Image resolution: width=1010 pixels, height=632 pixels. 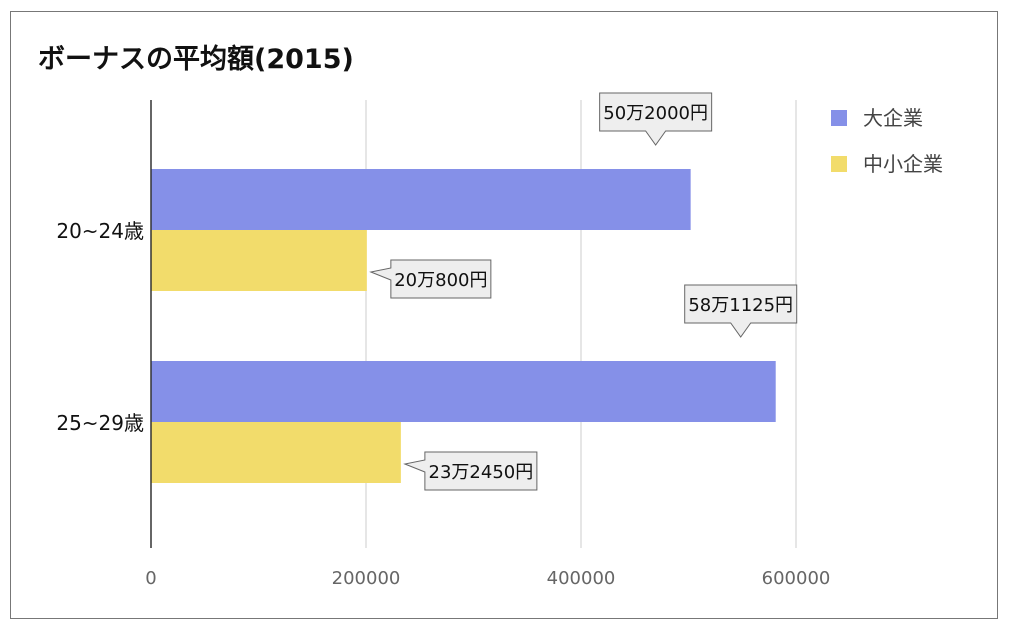 I want to click on category-label: 25~29歳, so click(x=100, y=423).